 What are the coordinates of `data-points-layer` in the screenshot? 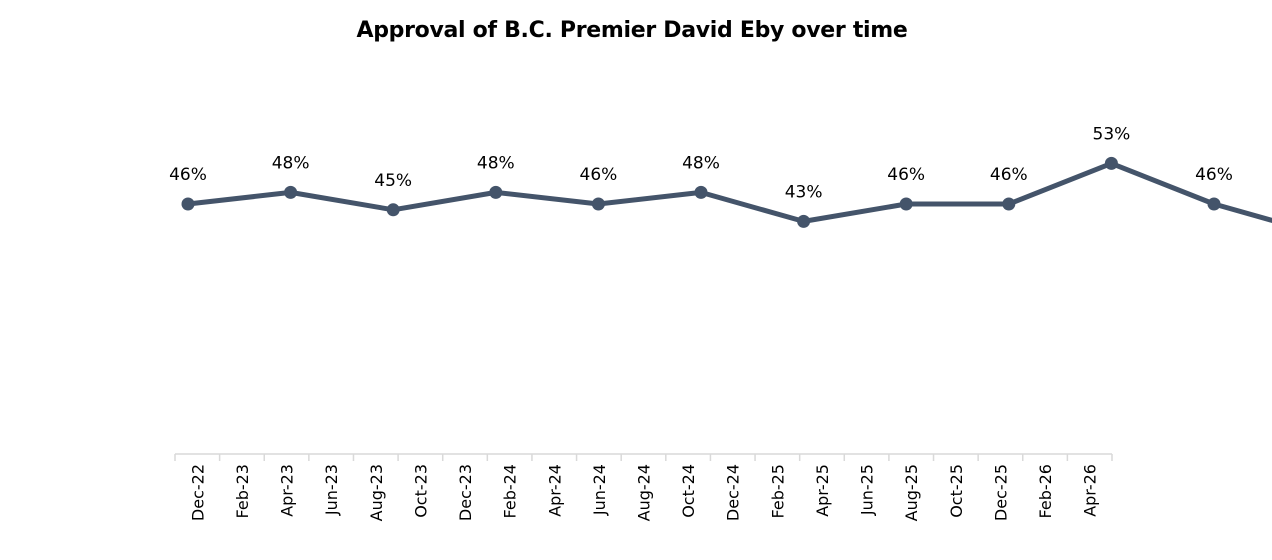 It's located at (701, 192).